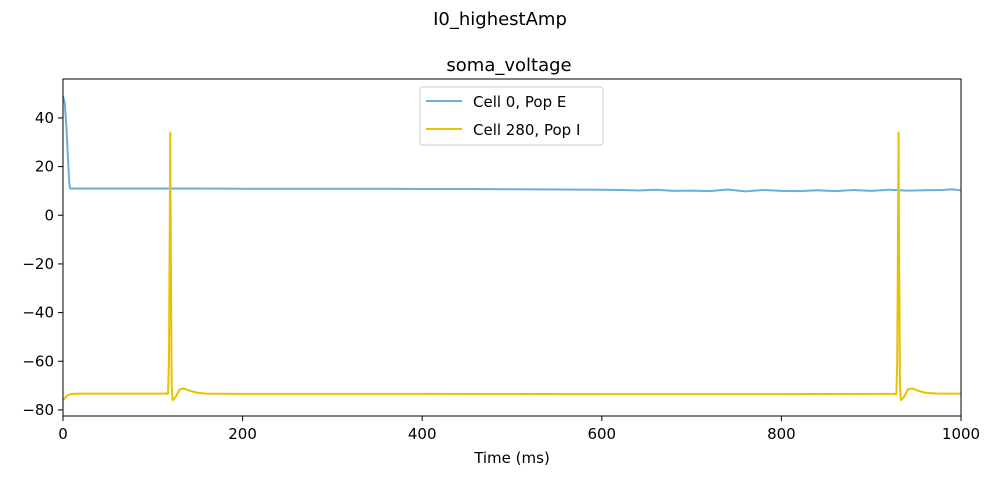 This screenshot has width=1000, height=500. I want to click on y-tick-label: −20, so click(38, 264).